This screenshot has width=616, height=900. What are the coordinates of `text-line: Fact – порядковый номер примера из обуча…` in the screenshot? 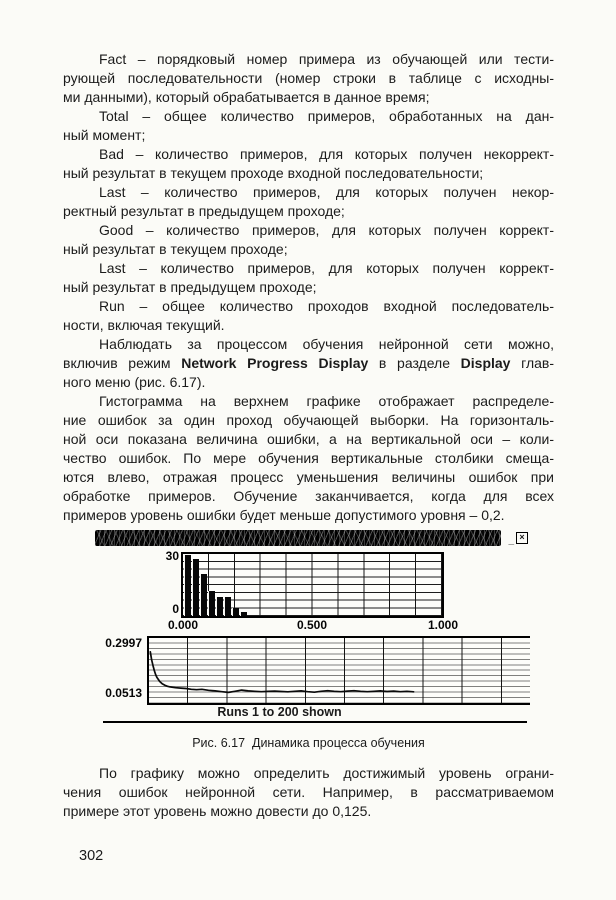 It's located at (326, 59).